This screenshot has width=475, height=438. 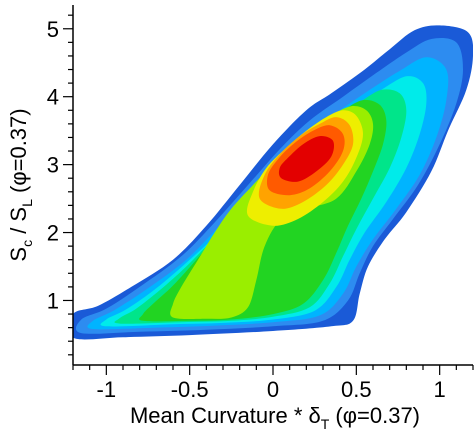 What do you see at coordinates (356, 389) in the screenshot?
I see `x-tick-label: 0.5` at bounding box center [356, 389].